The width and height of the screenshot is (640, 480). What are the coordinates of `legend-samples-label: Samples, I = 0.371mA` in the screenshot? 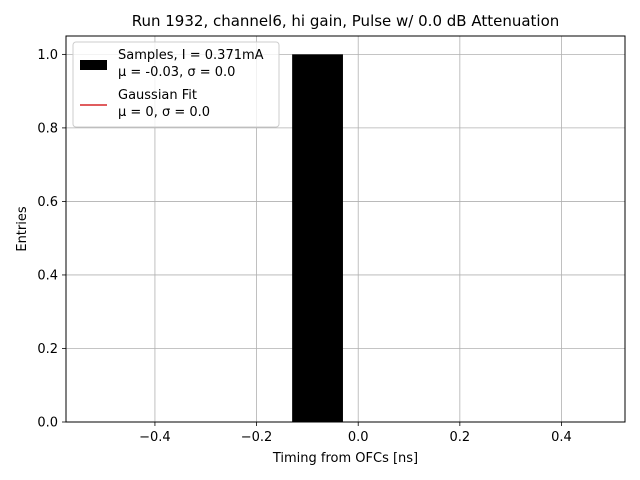 It's located at (191, 55).